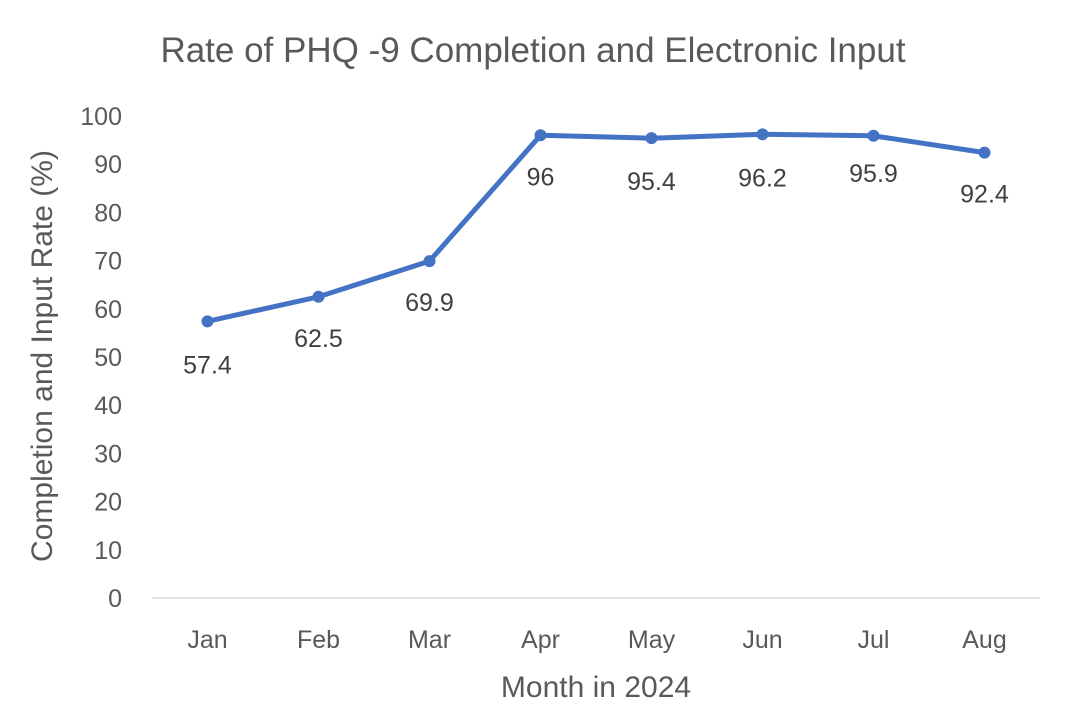 The height and width of the screenshot is (714, 1066). Describe the element at coordinates (541, 177) in the screenshot. I see `data-label: 96` at that location.